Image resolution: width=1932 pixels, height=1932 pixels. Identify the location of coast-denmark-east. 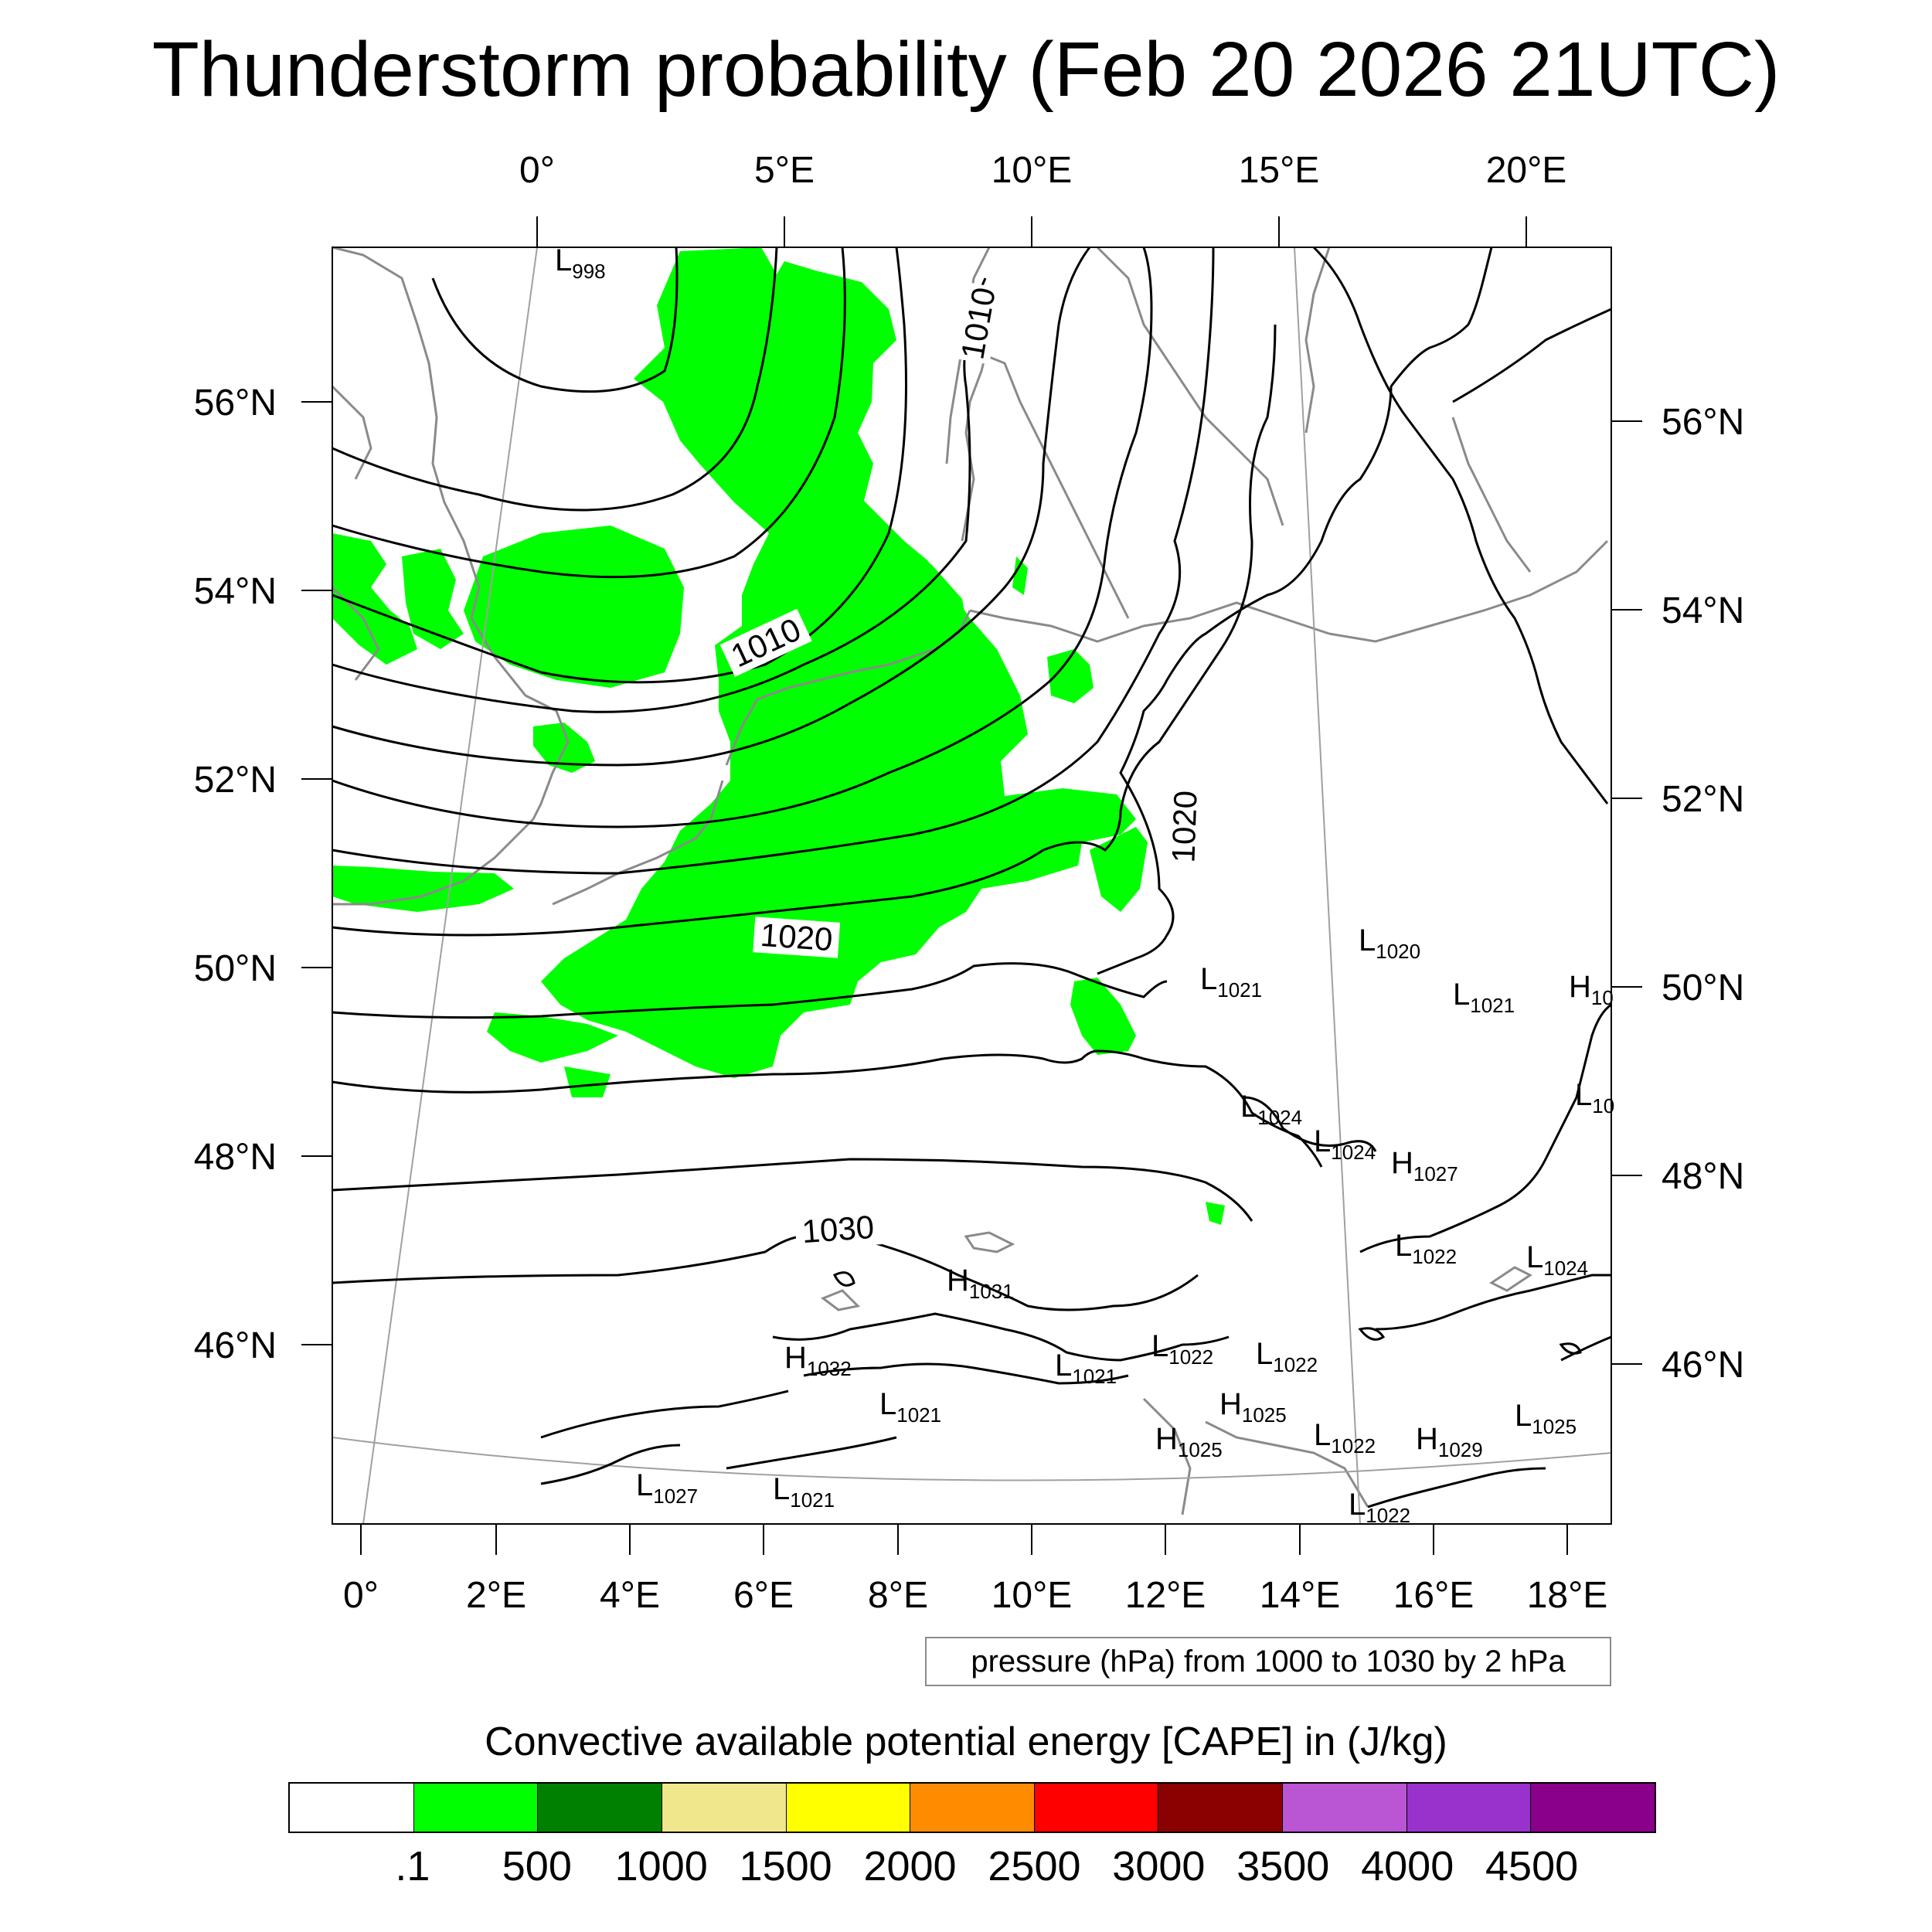
(1057, 486).